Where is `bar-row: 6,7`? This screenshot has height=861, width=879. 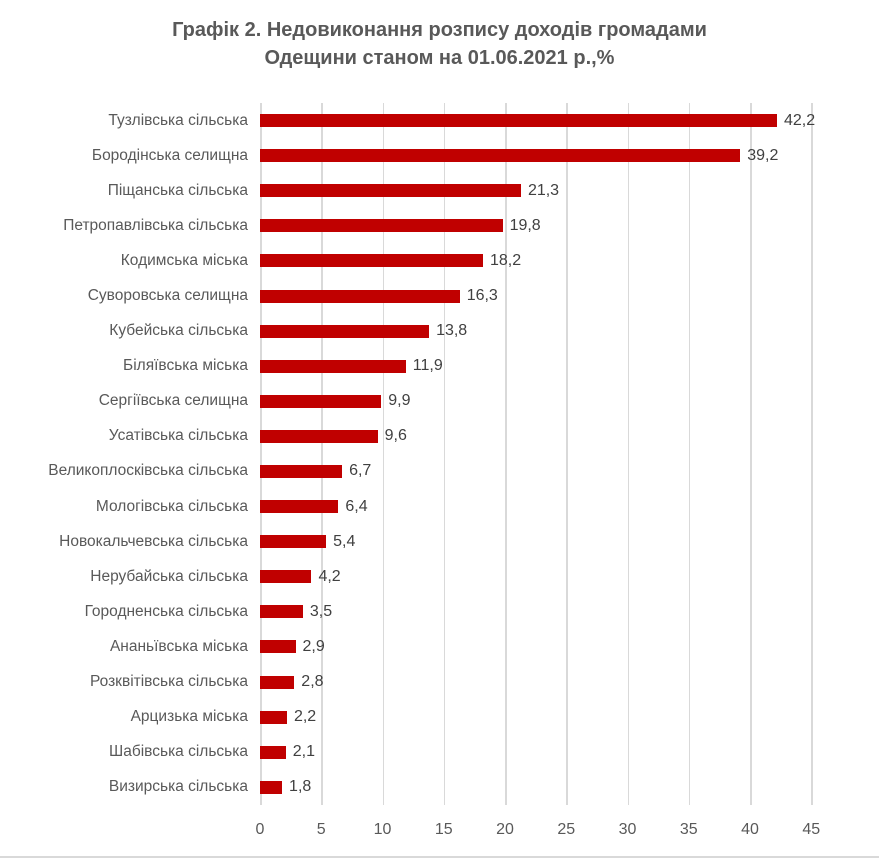 bar-row: 6,7 is located at coordinates (567, 471).